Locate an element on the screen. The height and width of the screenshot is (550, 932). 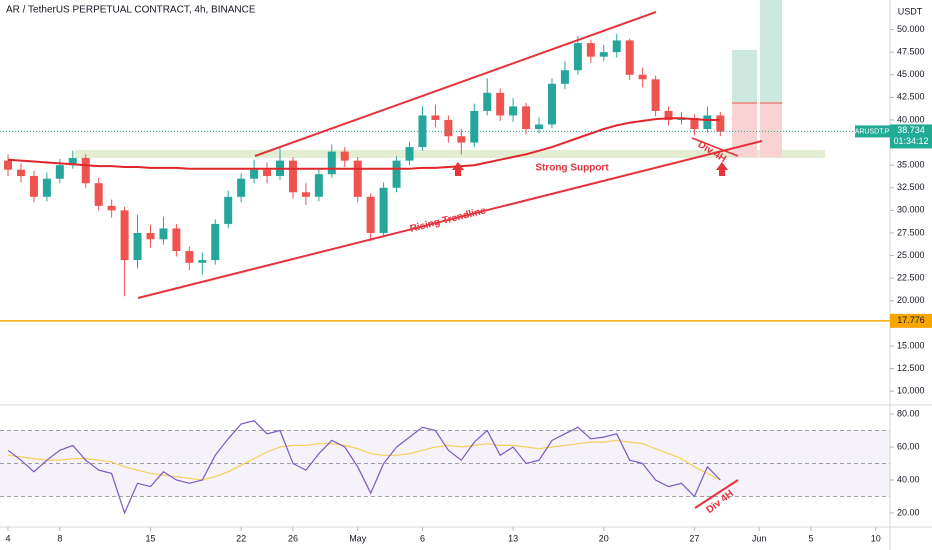
symbol-box is located at coordinates (872, 131).